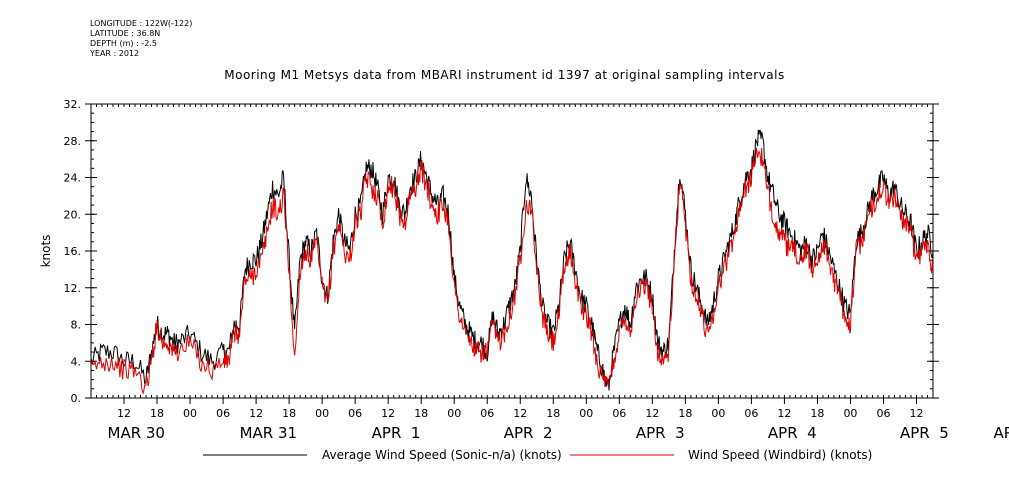  Describe the element at coordinates (123, 43) in the screenshot. I see `depth-text: DEPTH (m) : -2.5` at that location.